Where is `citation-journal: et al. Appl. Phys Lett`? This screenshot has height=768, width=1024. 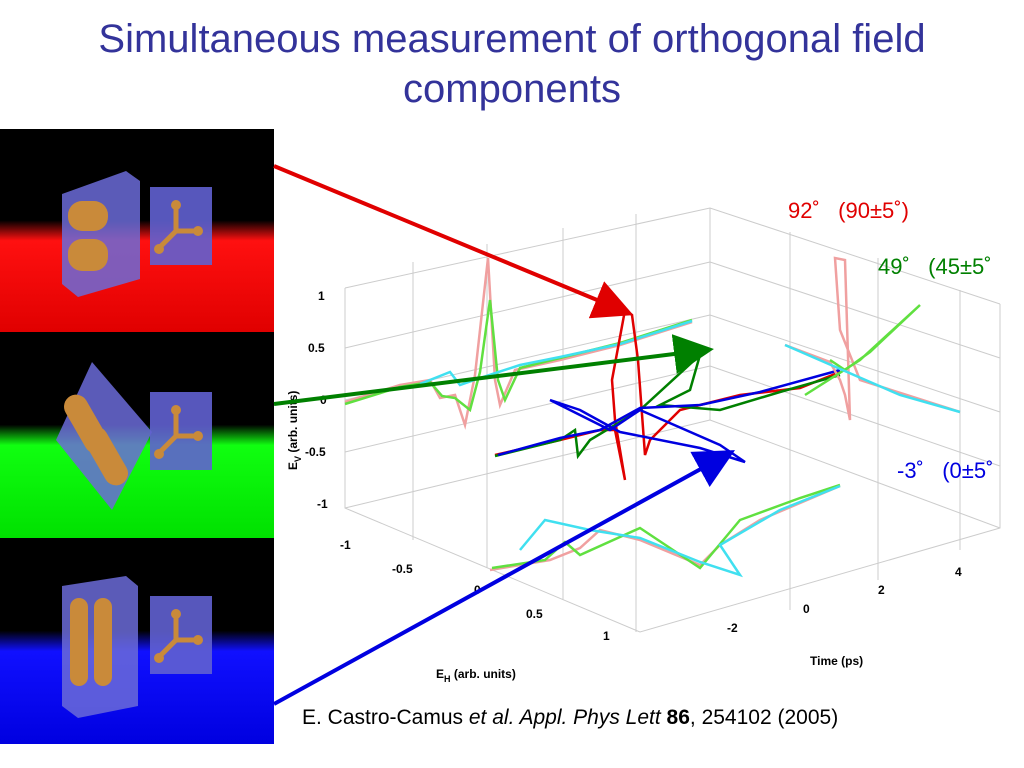
citation-journal: et al. Appl. Phys Lett is located at coordinates (567, 717).